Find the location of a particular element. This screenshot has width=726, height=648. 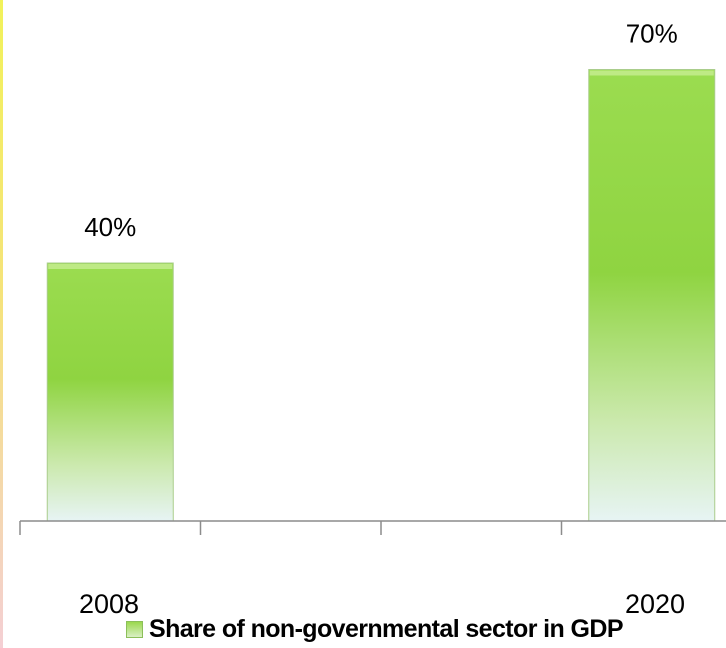

legend-label: Share of non-governmental sector in GDP is located at coordinates (386, 628).